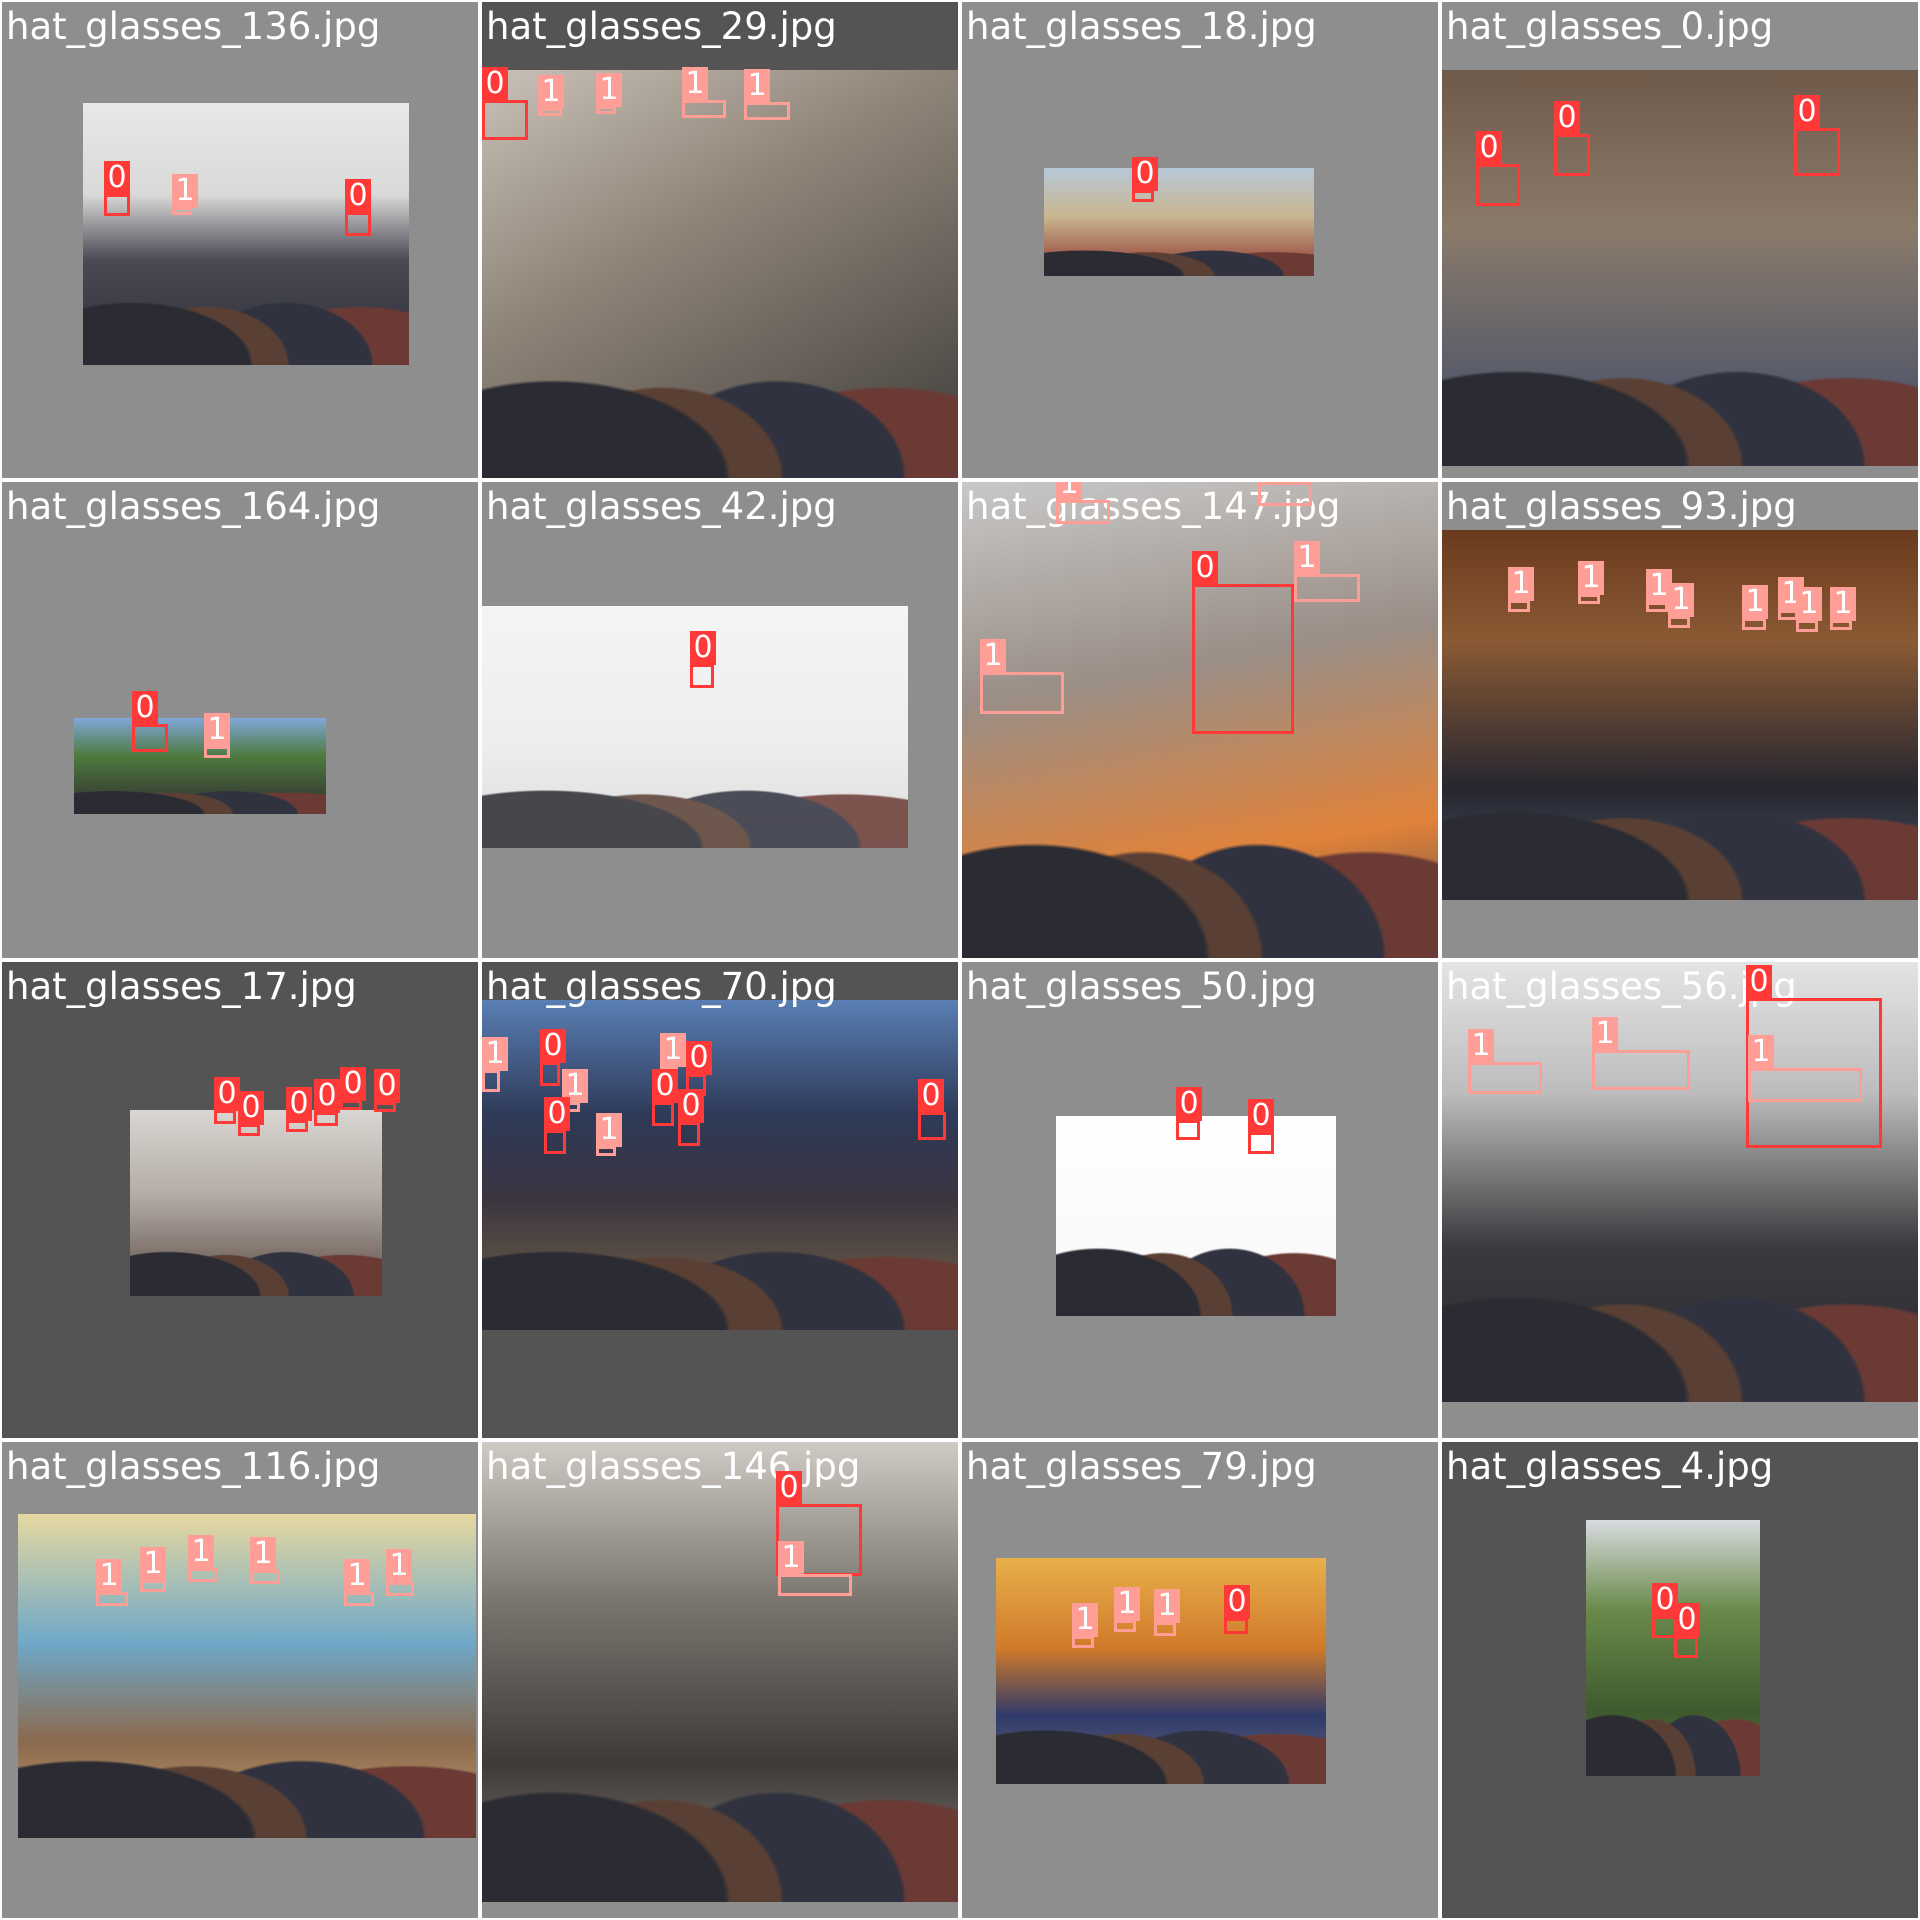 The width and height of the screenshot is (1920, 1920). I want to click on tile-6: hat_glasses_42.jpg 0, so click(720, 720).